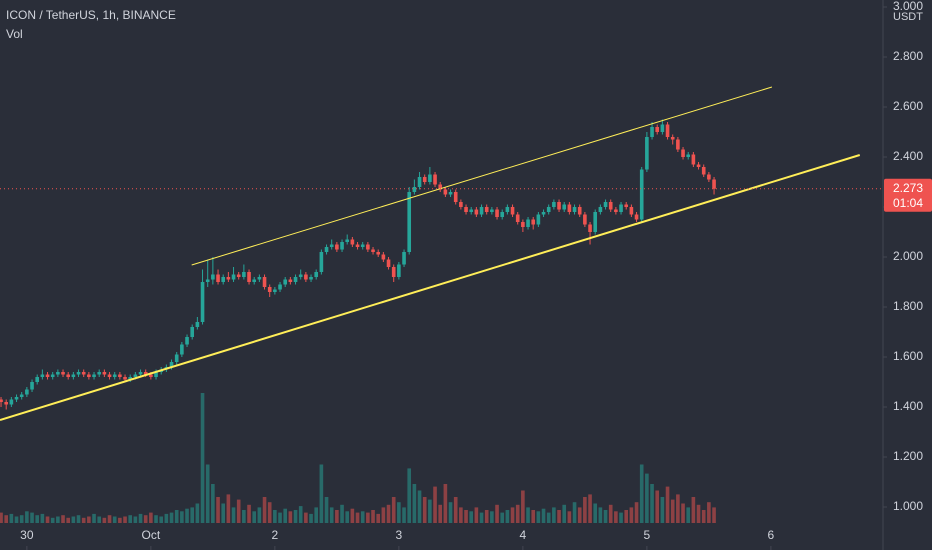 This screenshot has width=932, height=550. I want to click on x-tick-label: 6, so click(771, 535).